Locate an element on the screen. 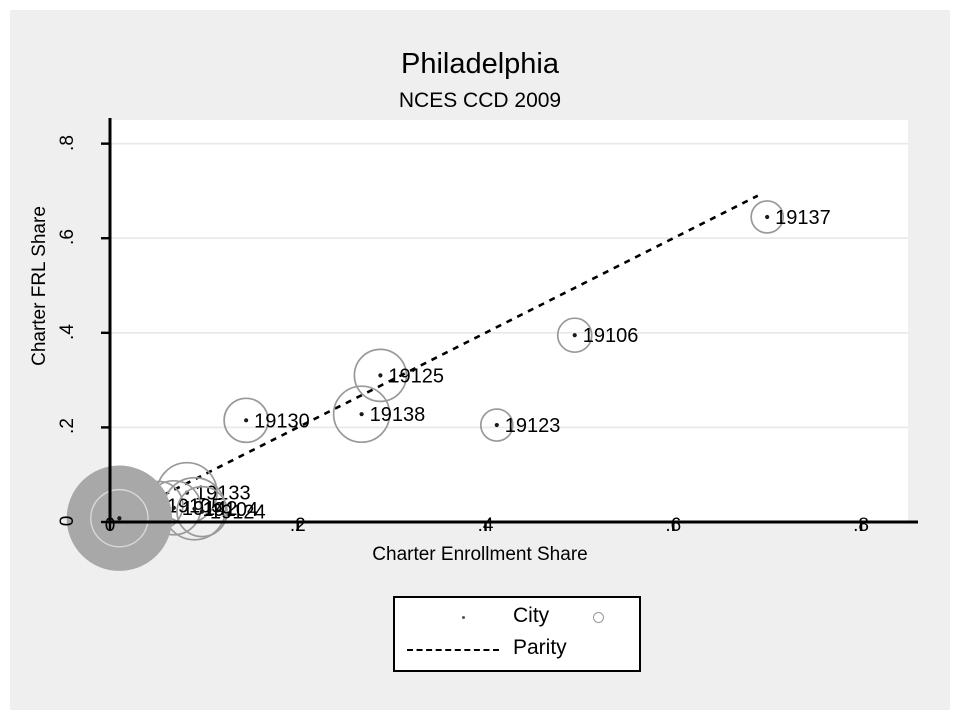 The height and width of the screenshot is (720, 960). point-label: 19142 is located at coordinates (210, 509).